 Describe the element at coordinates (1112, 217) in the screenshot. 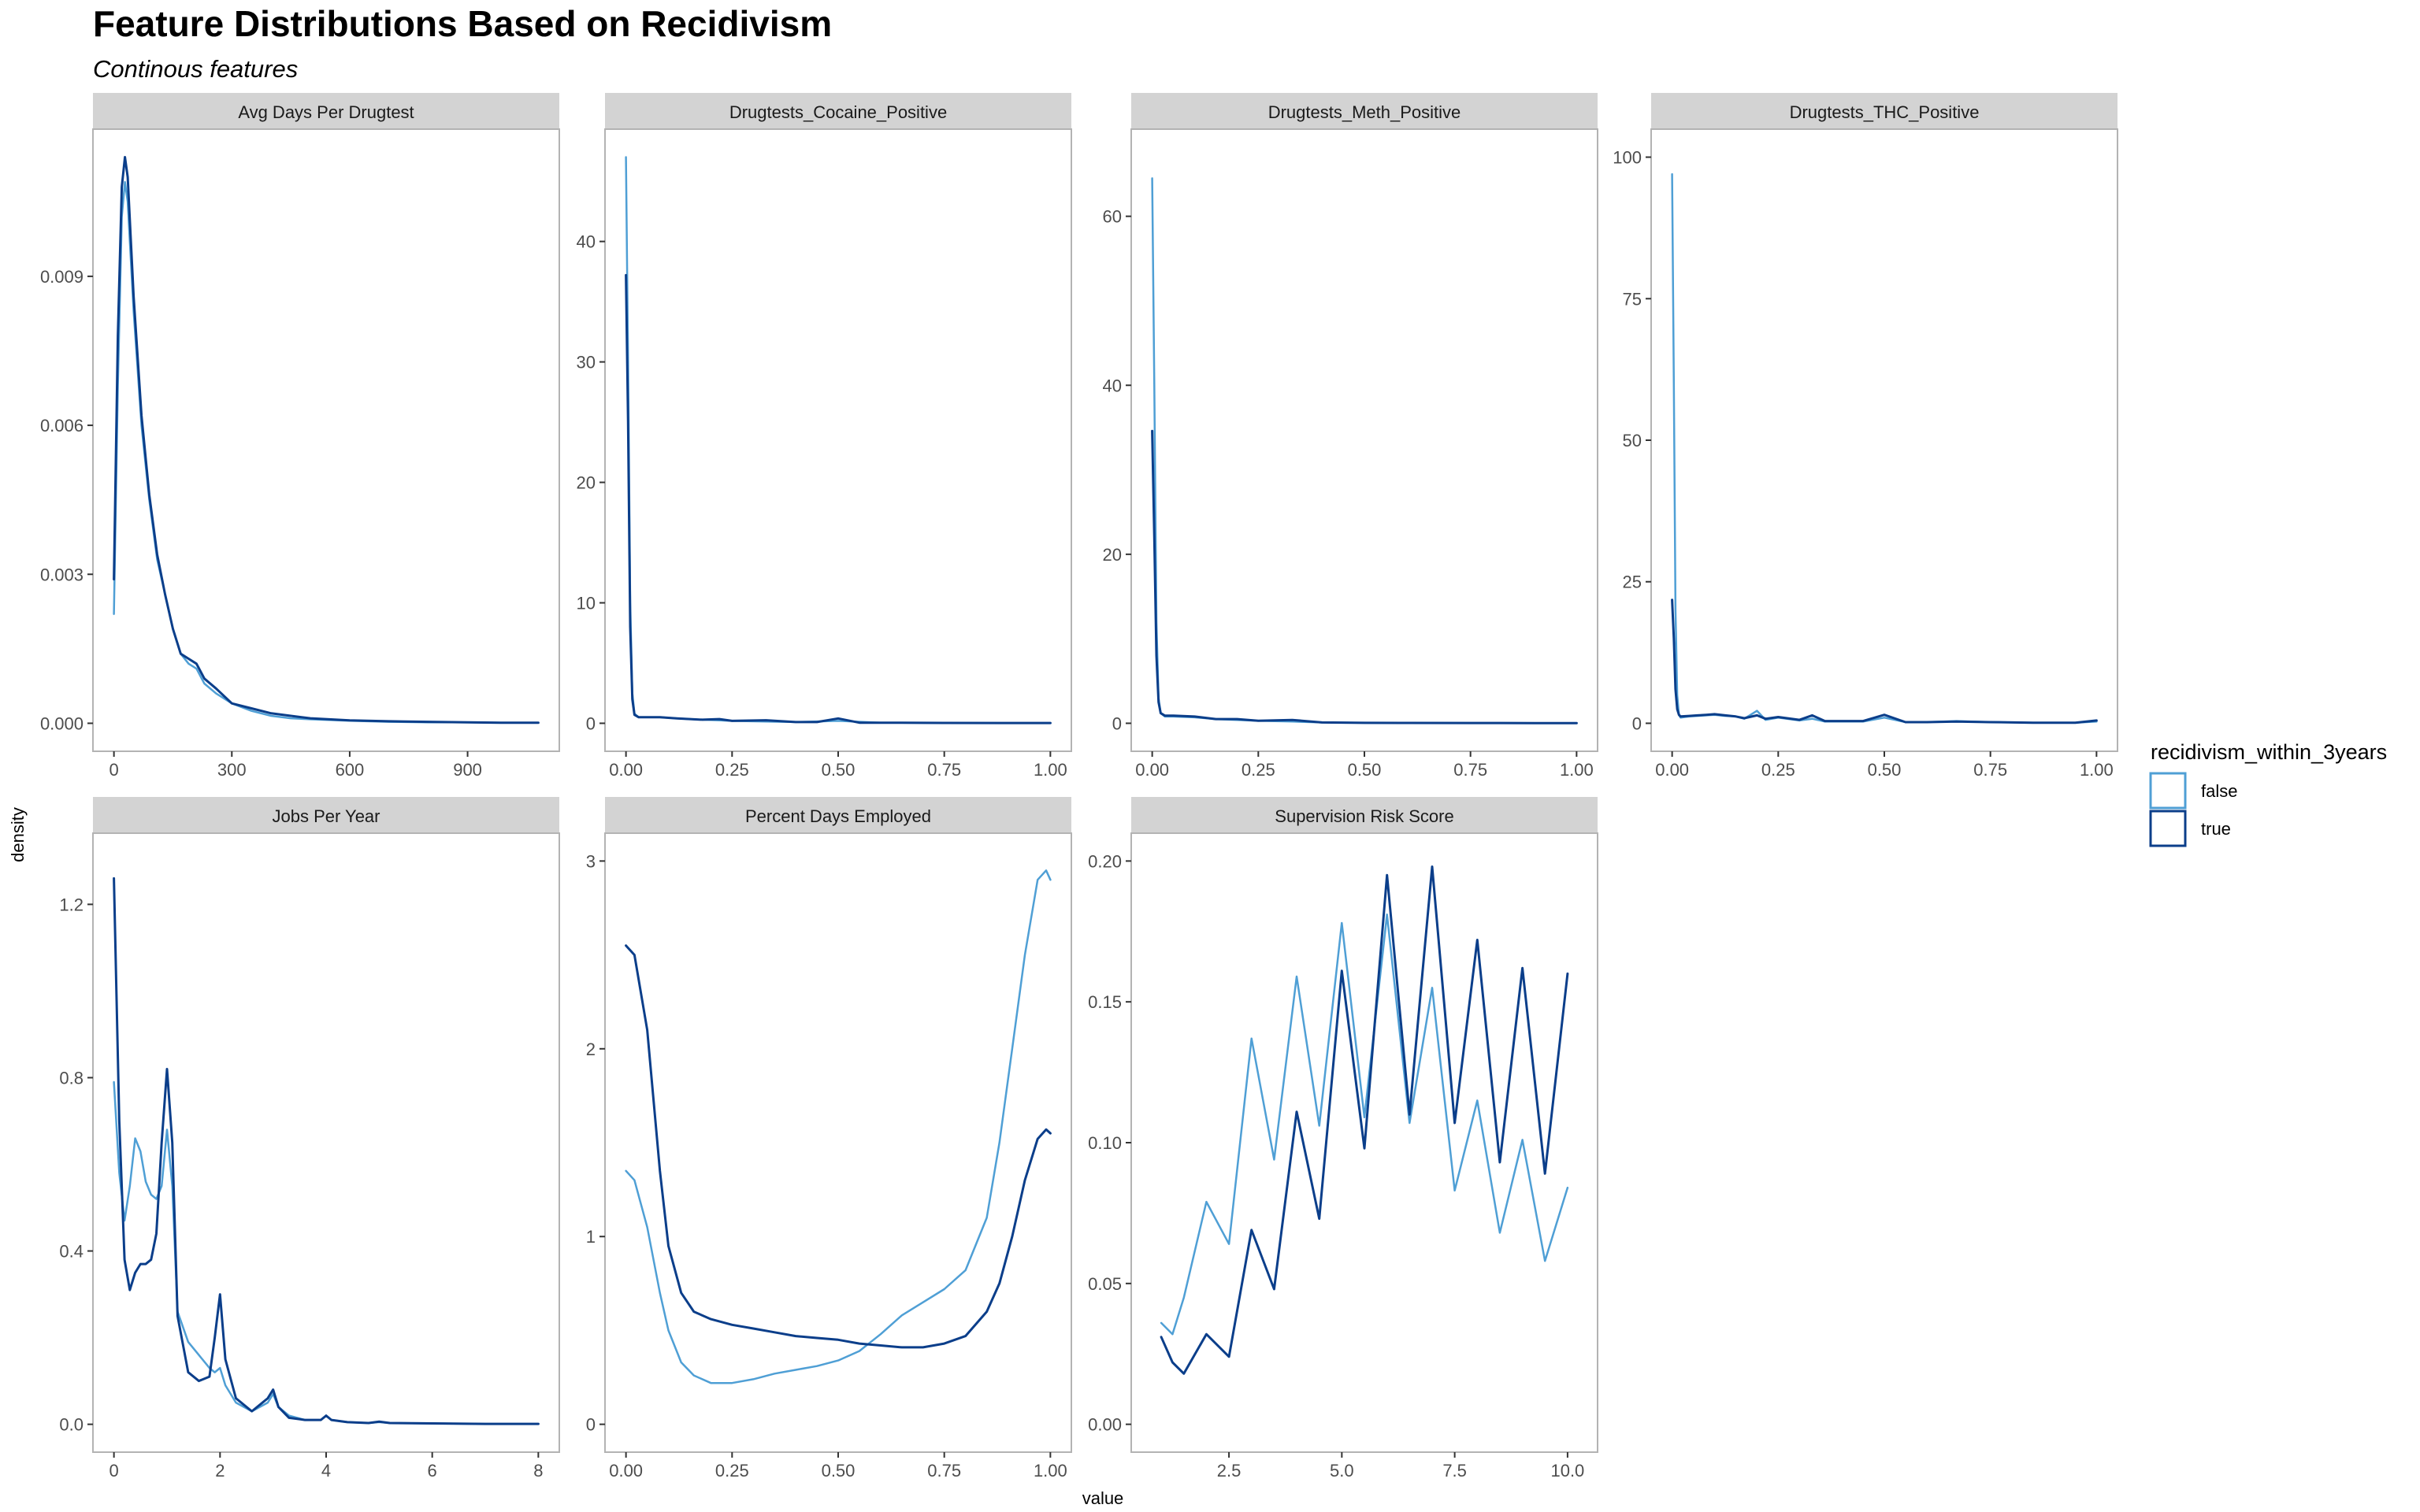

I see `y-tick-label-drugtests-meth-positive-3: 60` at that location.